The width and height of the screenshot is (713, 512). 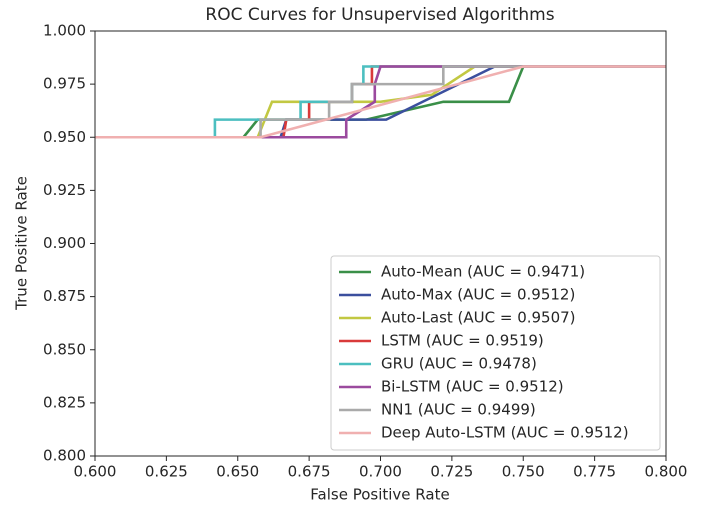 What do you see at coordinates (95, 472) in the screenshot?
I see `x-tick-label: 0.600` at bounding box center [95, 472].